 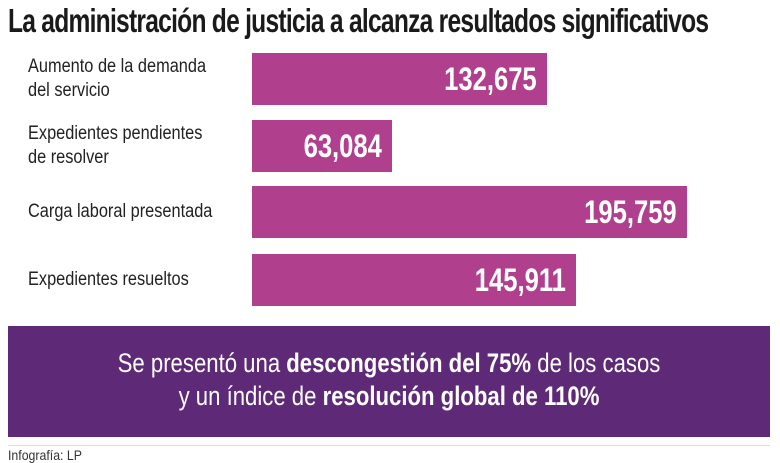 What do you see at coordinates (117, 79) in the screenshot?
I see `category-label: Aumento de la demanda del servicio` at bounding box center [117, 79].